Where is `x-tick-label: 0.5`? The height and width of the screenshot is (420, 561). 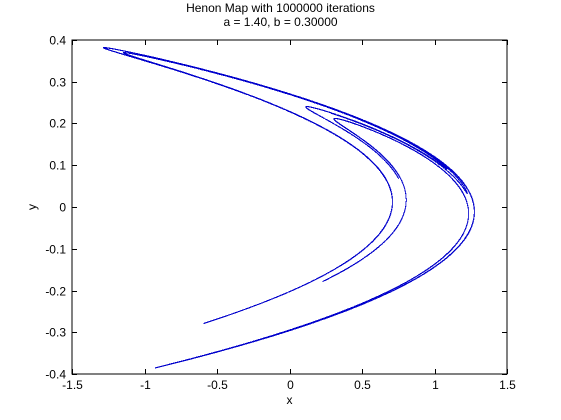 x-tick-label: 0.5 is located at coordinates (362, 385).